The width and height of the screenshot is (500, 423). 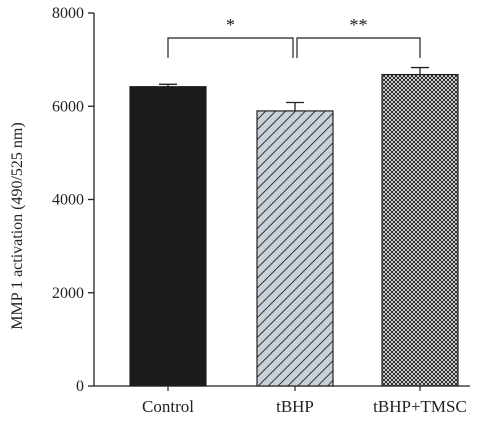 I want to click on significance-label: *, so click(x=230, y=25).